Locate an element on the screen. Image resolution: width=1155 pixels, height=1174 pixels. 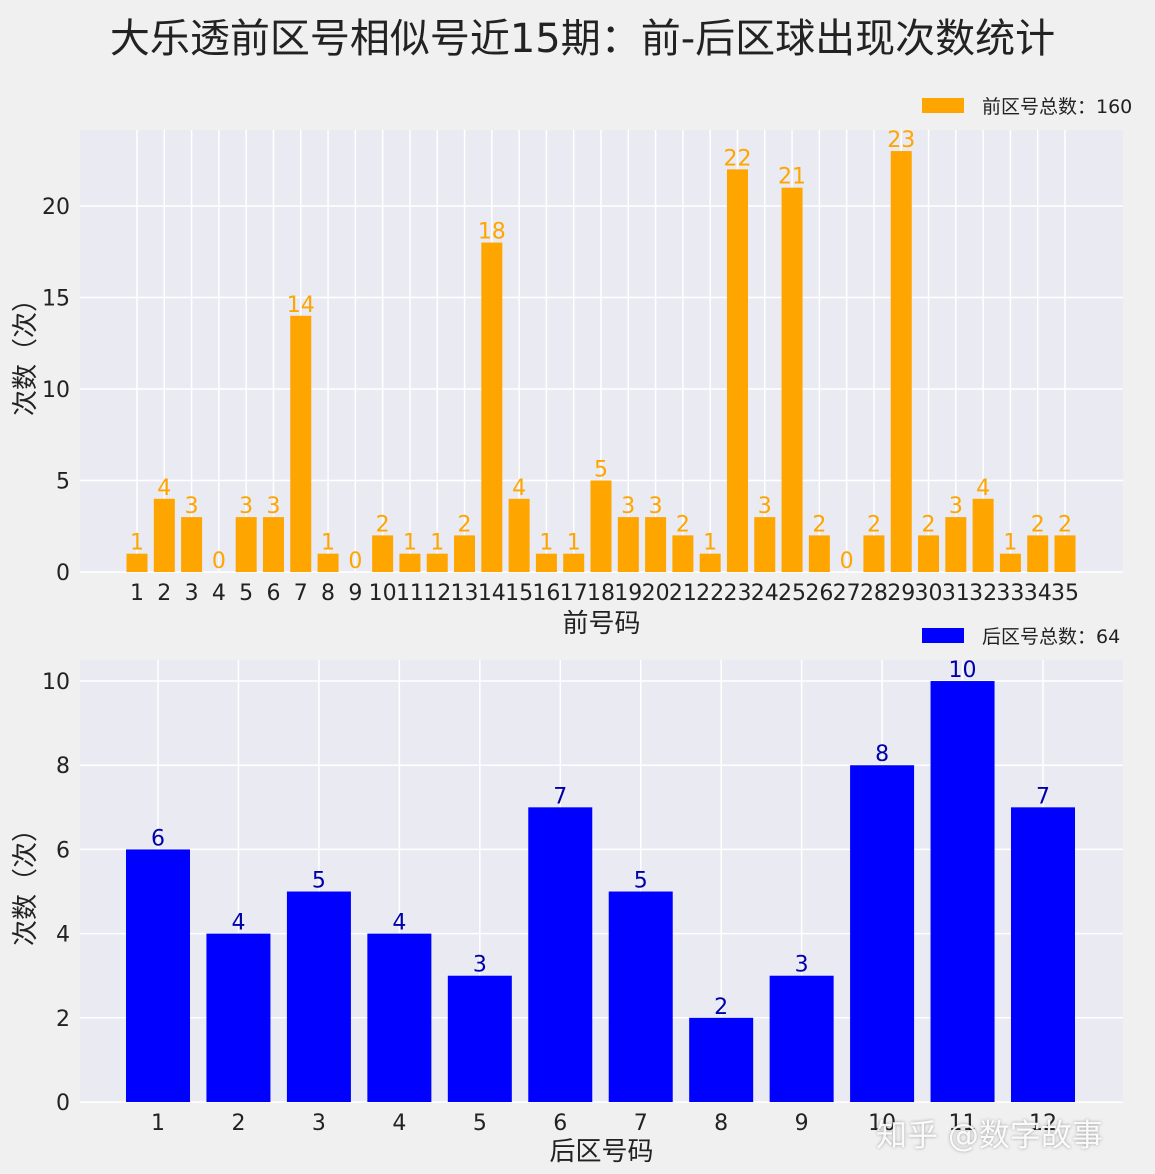
x-tick-label: 35 is located at coordinates (1065, 593).